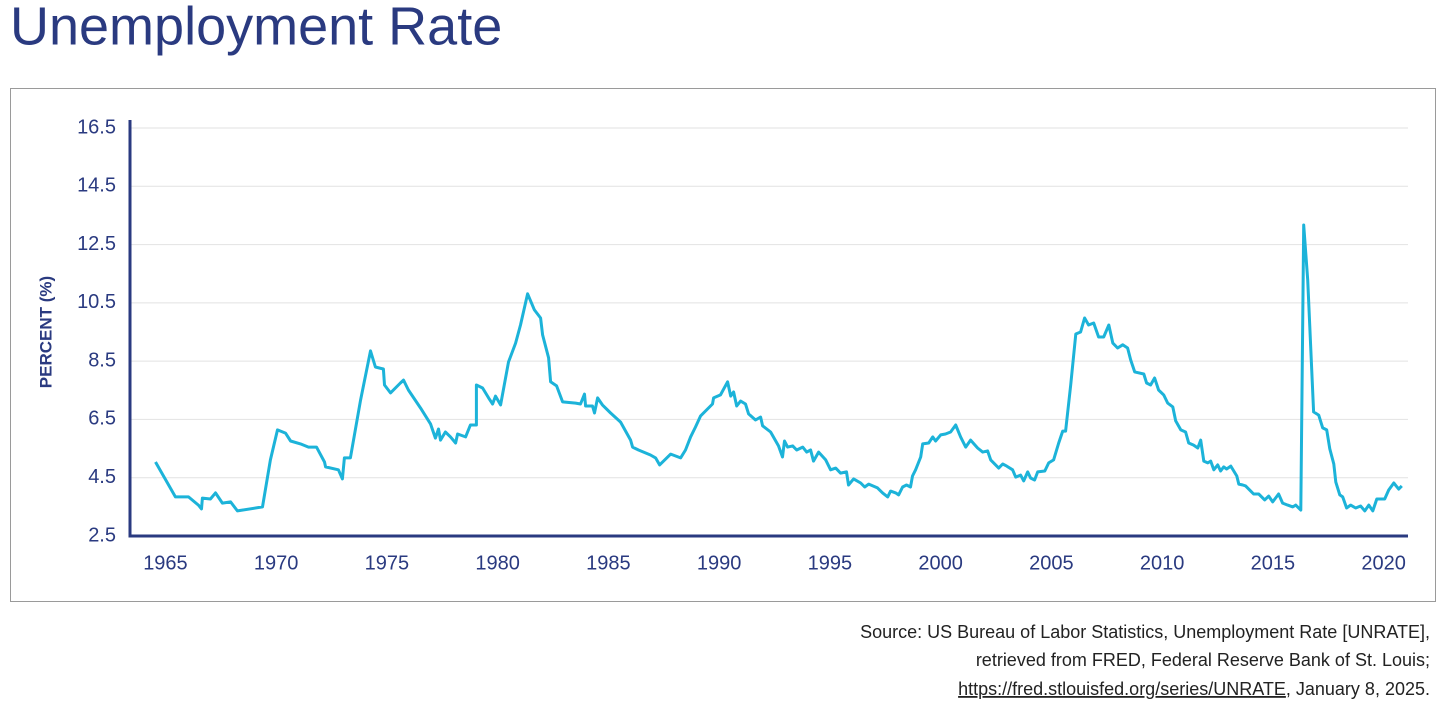  Describe the element at coordinates (830, 563) in the screenshot. I see `x-tick-label: 1995` at that location.